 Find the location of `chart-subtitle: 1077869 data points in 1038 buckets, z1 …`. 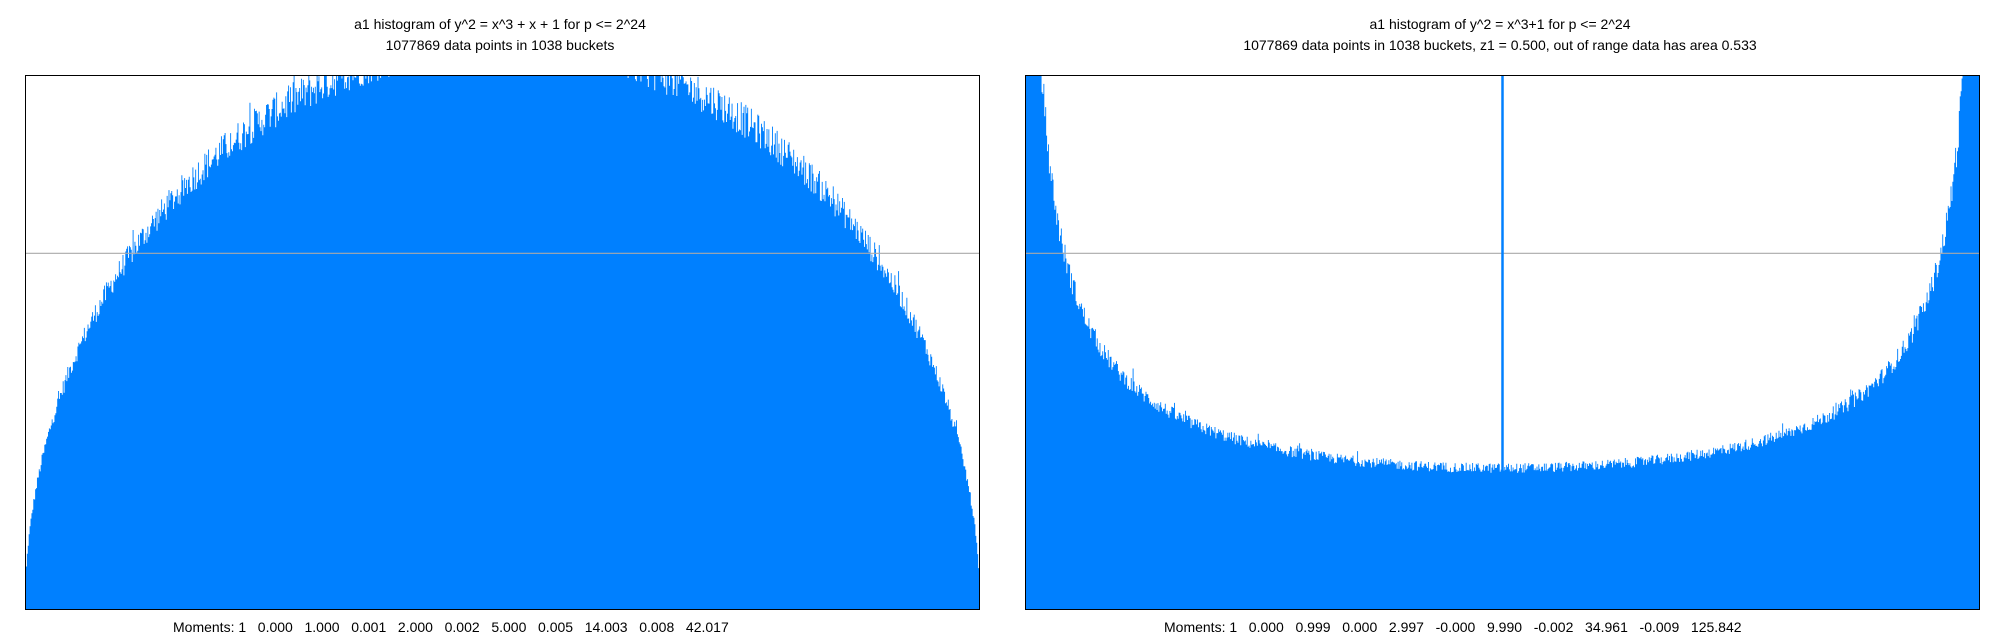

chart-subtitle: 1077869 data points in 1038 buckets, z1 … is located at coordinates (1500, 45).